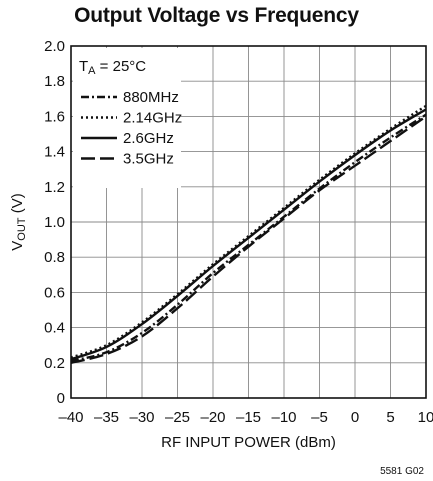 The image size is (433, 481). Describe the element at coordinates (54, 152) in the screenshot. I see `y-tick-label: 1.4` at that location.